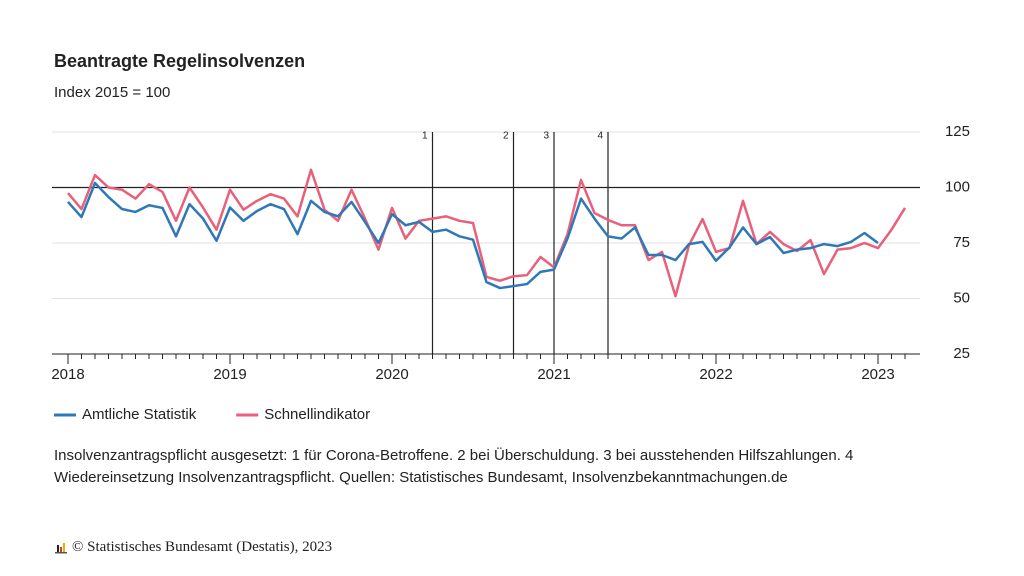 The image size is (1024, 576). What do you see at coordinates (553, 374) in the screenshot?
I see `x-tick-label: 2021` at bounding box center [553, 374].